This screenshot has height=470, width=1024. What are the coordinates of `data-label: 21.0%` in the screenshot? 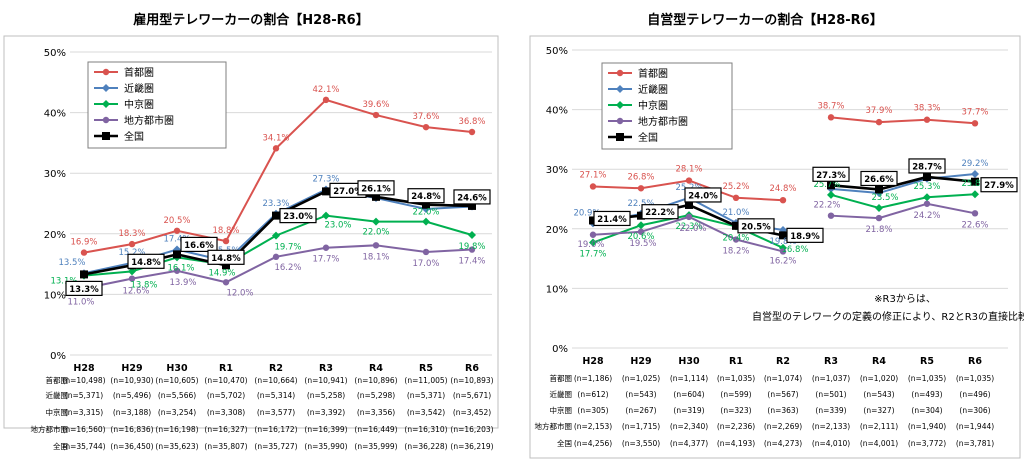 It's located at (735, 213).